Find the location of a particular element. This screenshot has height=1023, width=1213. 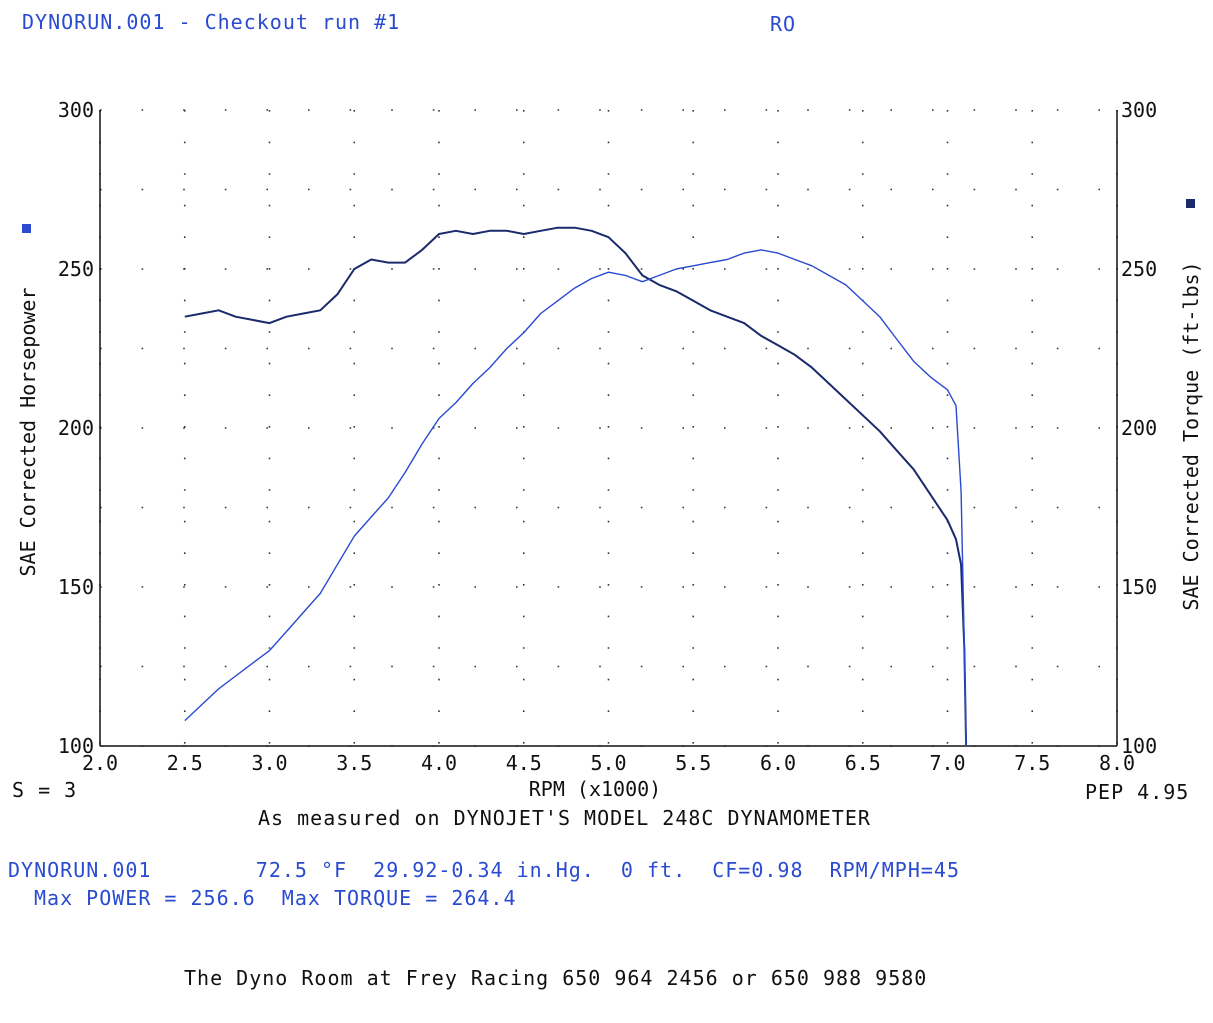

x-tick-label: 2.5 is located at coordinates (185, 763).